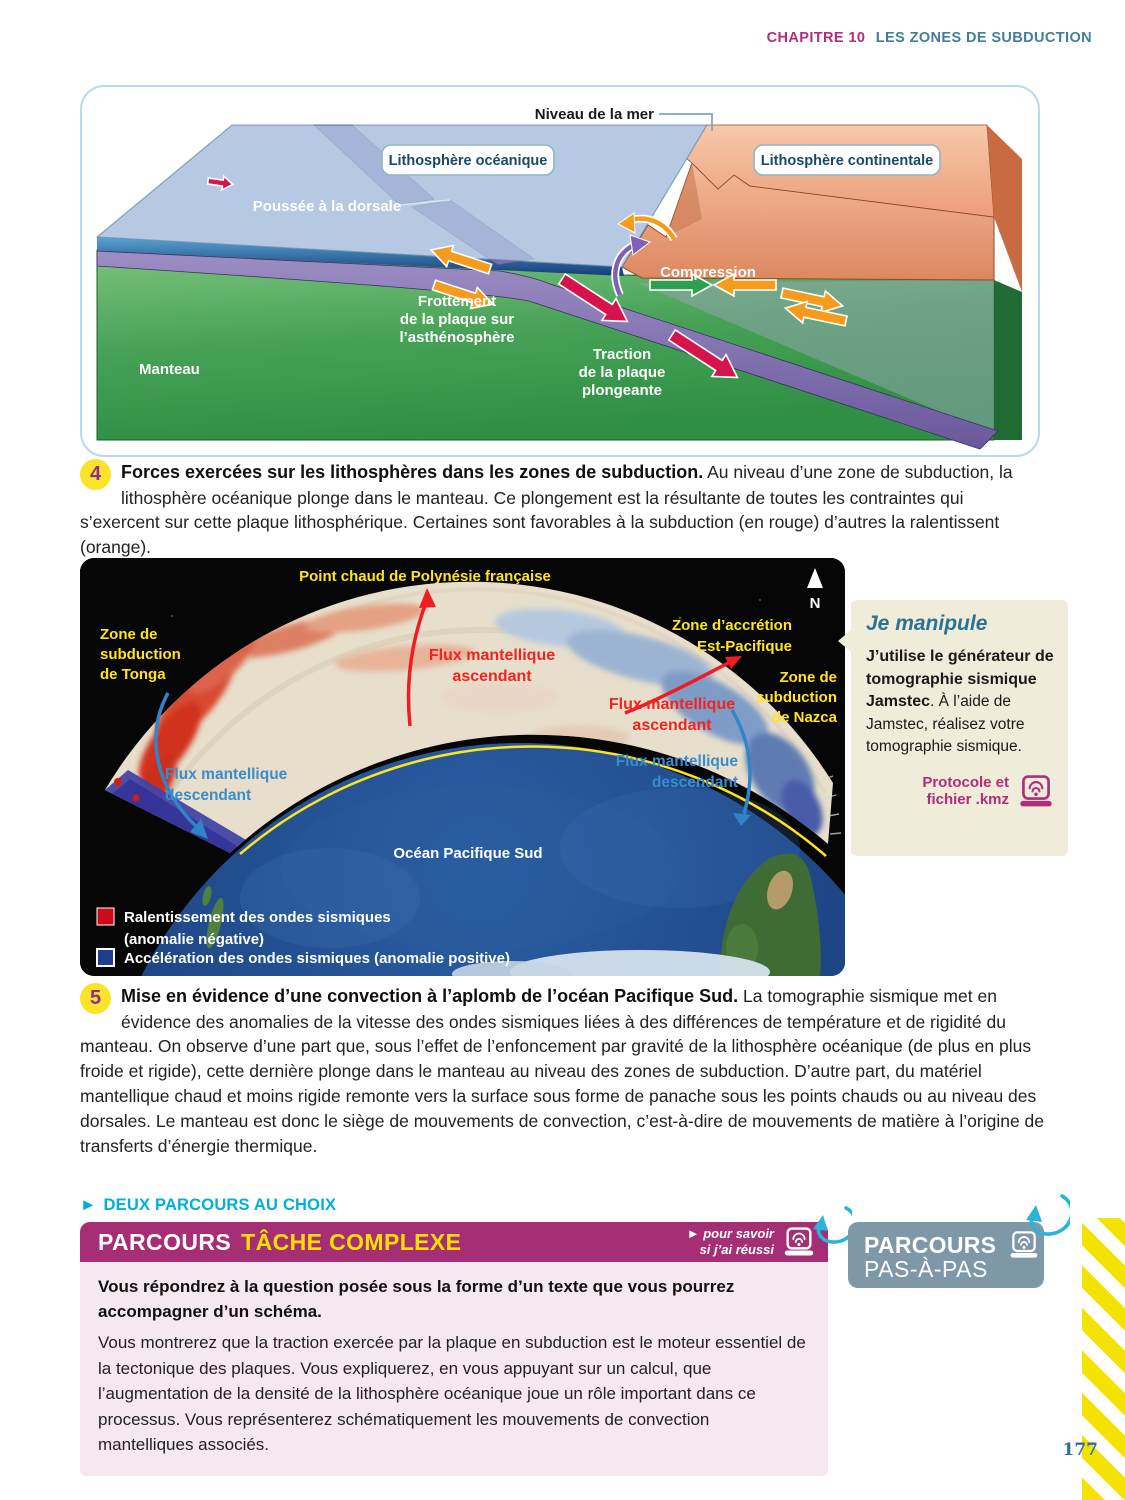 The height and width of the screenshot is (1500, 1125). Describe the element at coordinates (732, 625) in the screenshot. I see `svg-text: Zone d’accrétion` at that location.